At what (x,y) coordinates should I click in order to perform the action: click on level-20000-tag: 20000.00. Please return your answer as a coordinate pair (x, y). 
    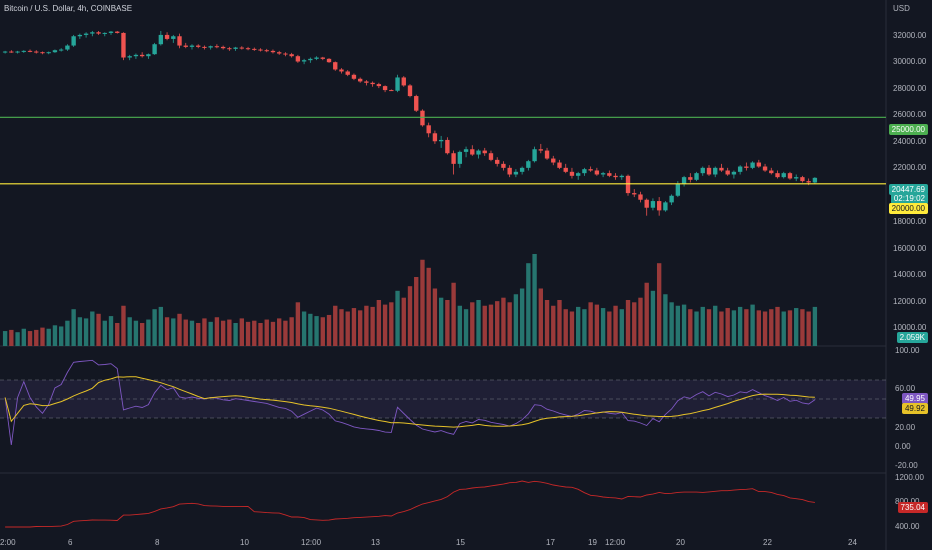
    Looking at the image, I should click on (908, 208).